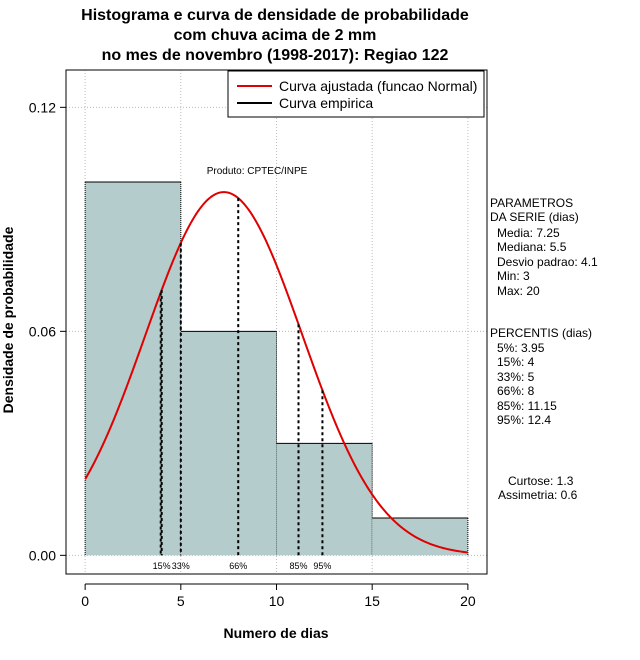 This screenshot has height=660, width=640. I want to click on percentile-label-4: 85%, so click(298, 566).